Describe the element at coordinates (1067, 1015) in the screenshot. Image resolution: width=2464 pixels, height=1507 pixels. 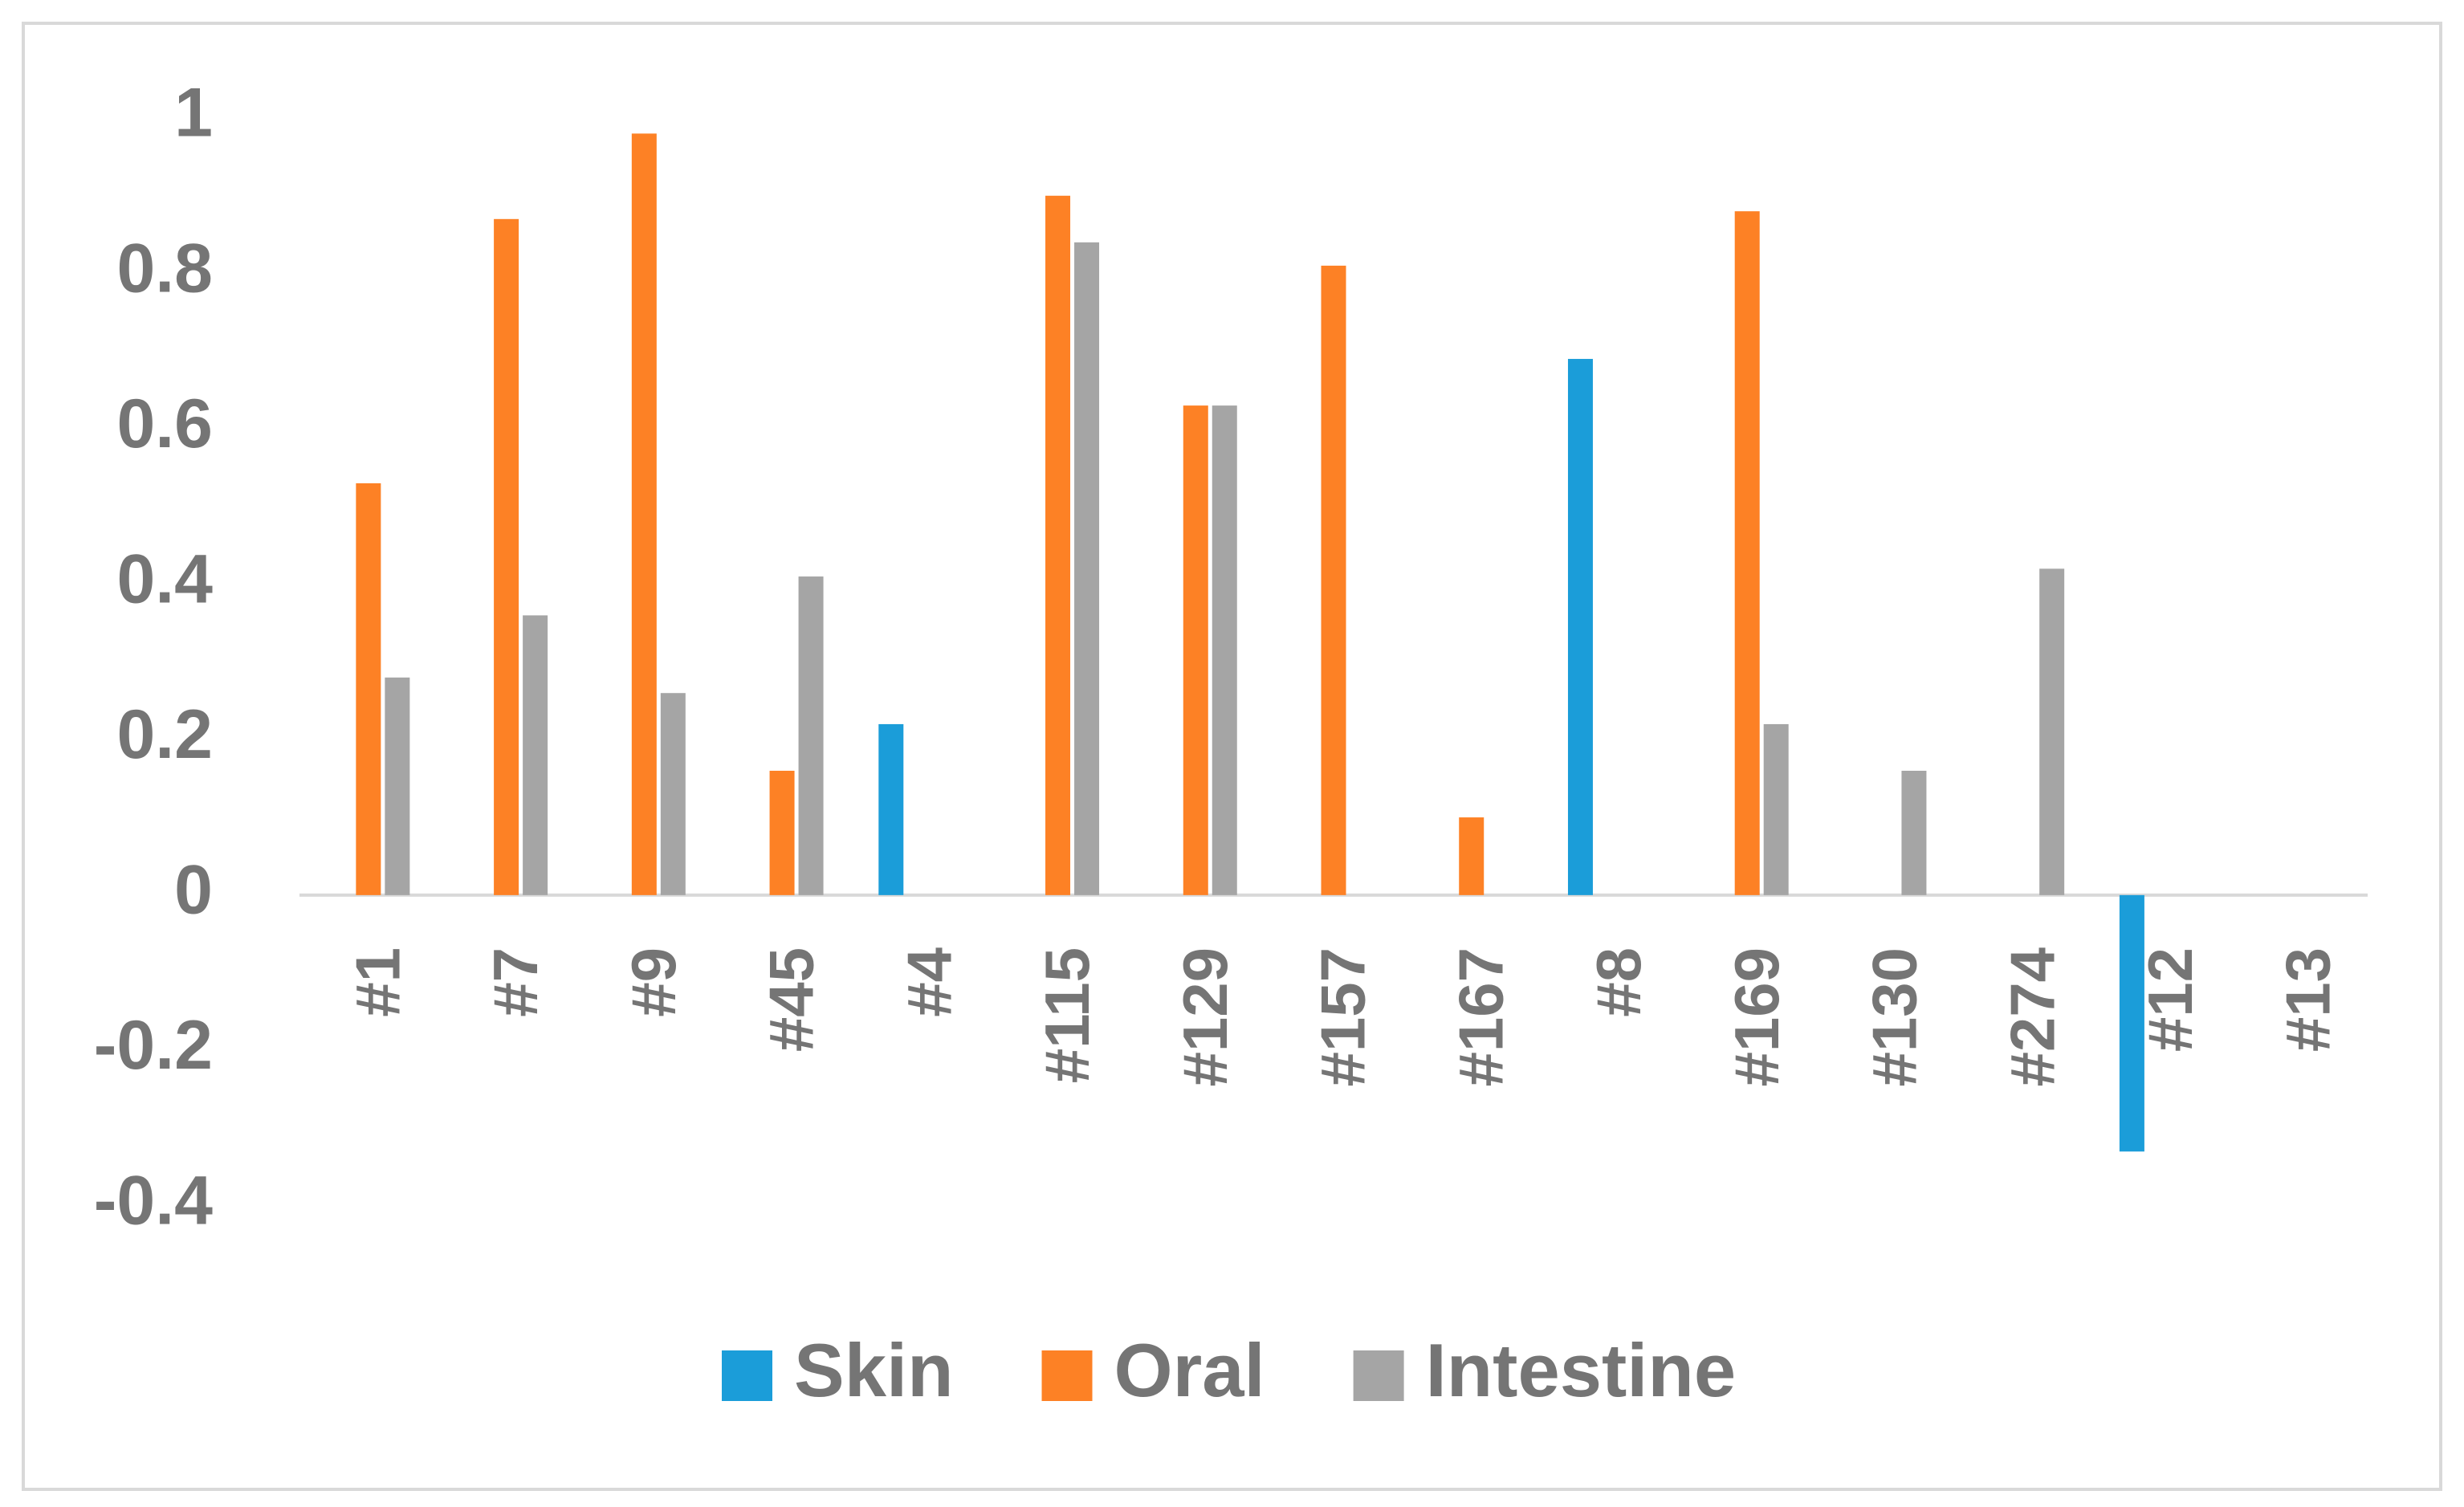
I see `x-tick-label: #115` at that location.